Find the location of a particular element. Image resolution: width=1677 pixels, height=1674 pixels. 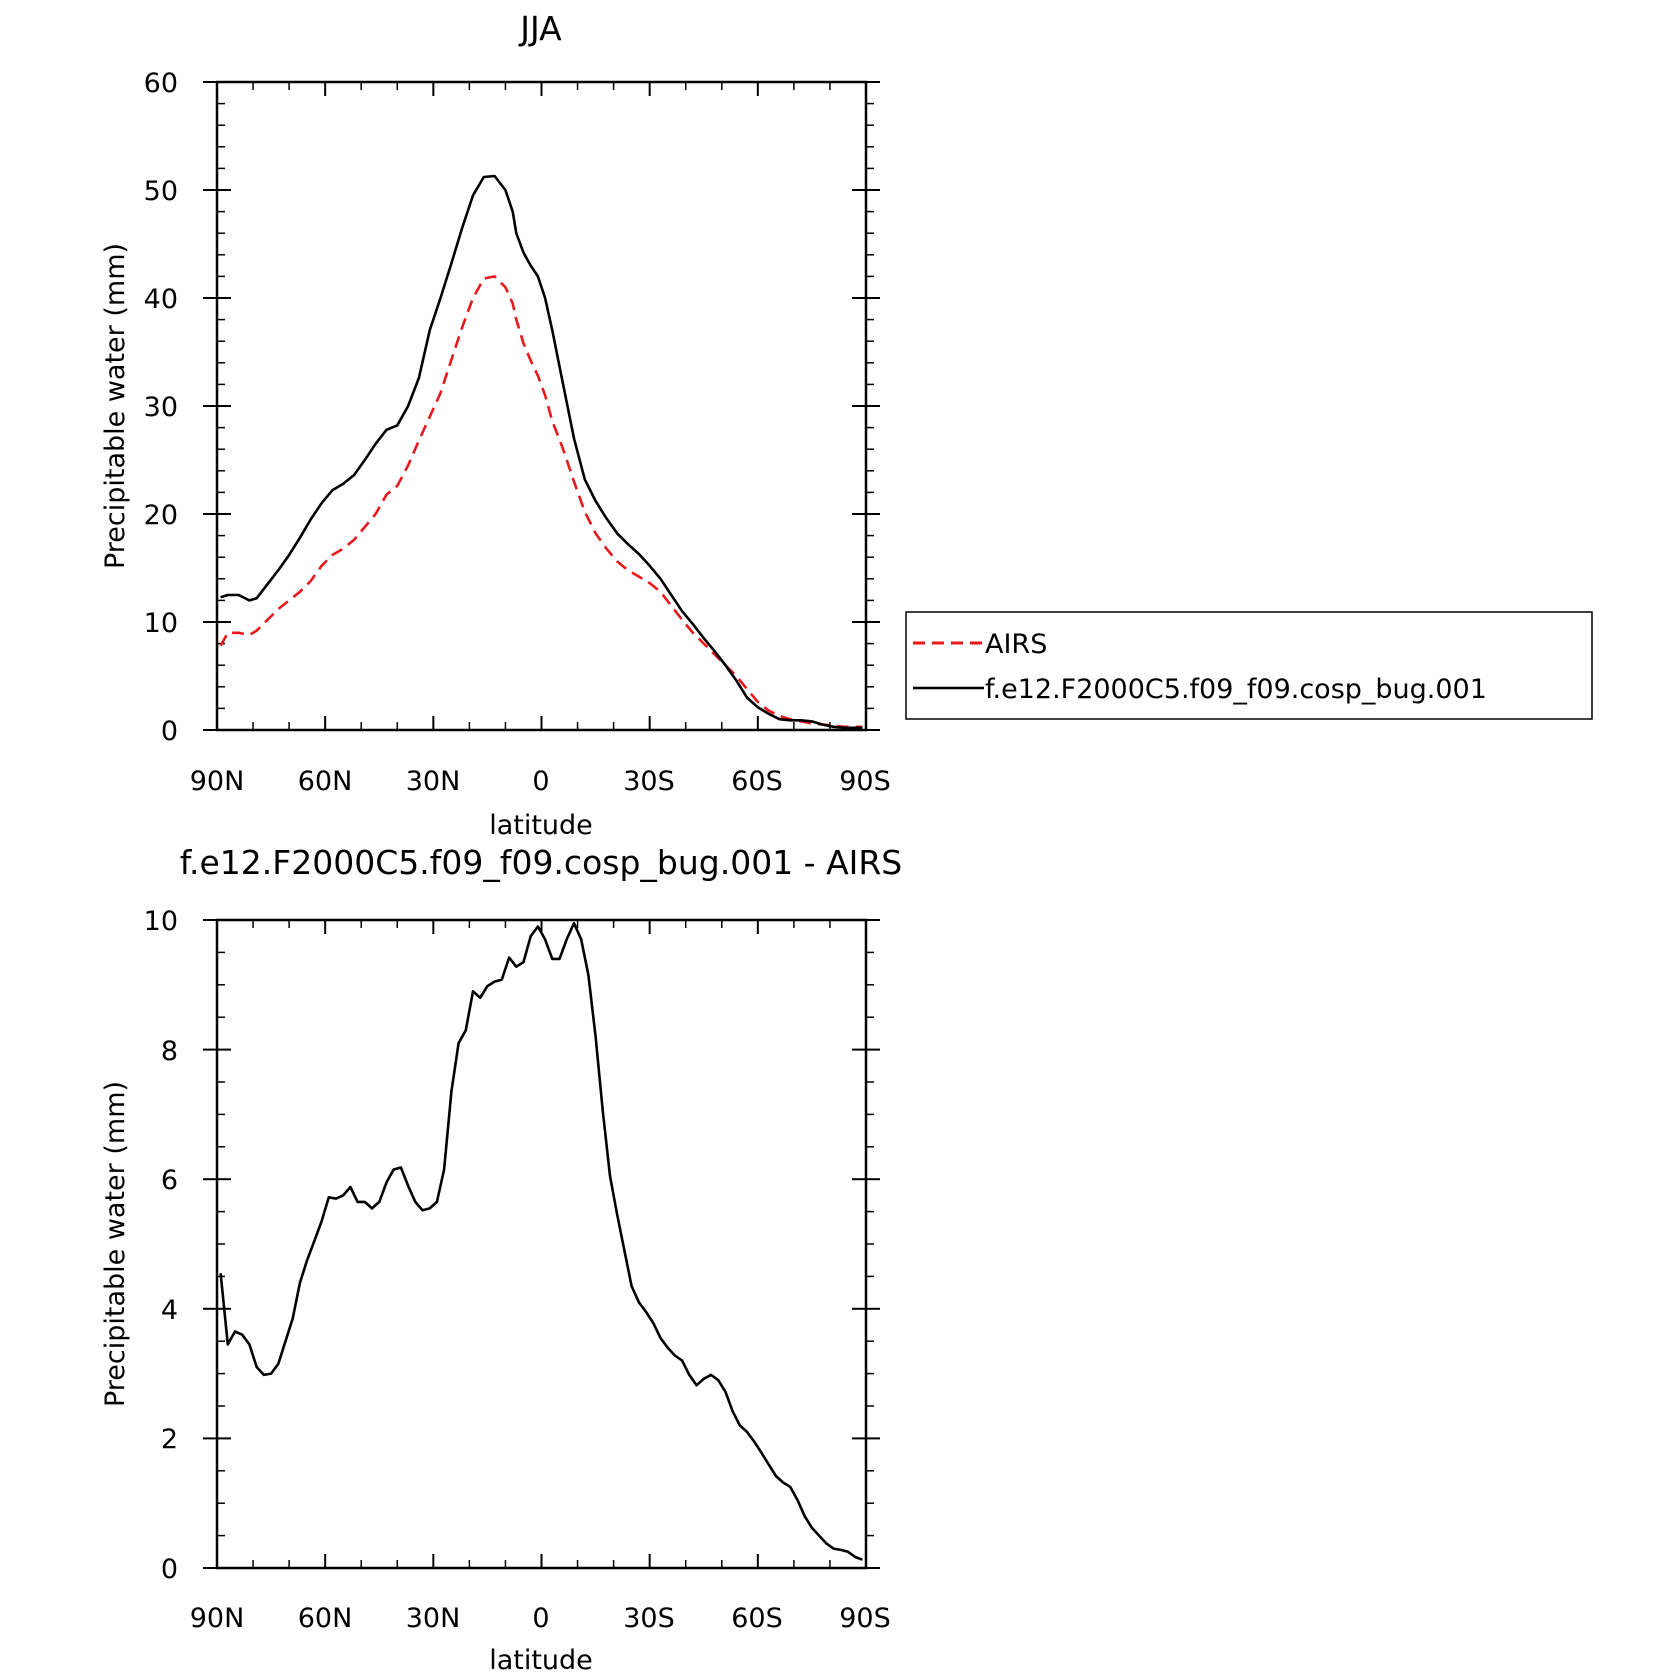

top-y-axis-title: Precipitable water (mm) is located at coordinates (115, 406).